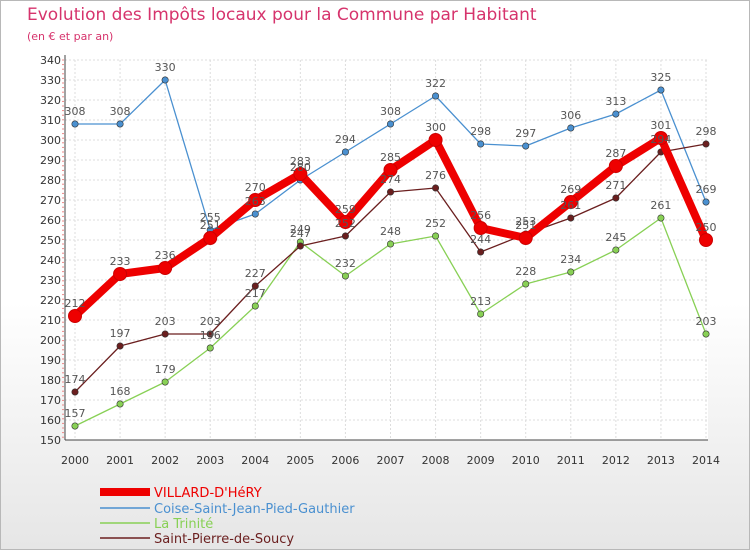  I want to click on data-label: 247, so click(300, 233).